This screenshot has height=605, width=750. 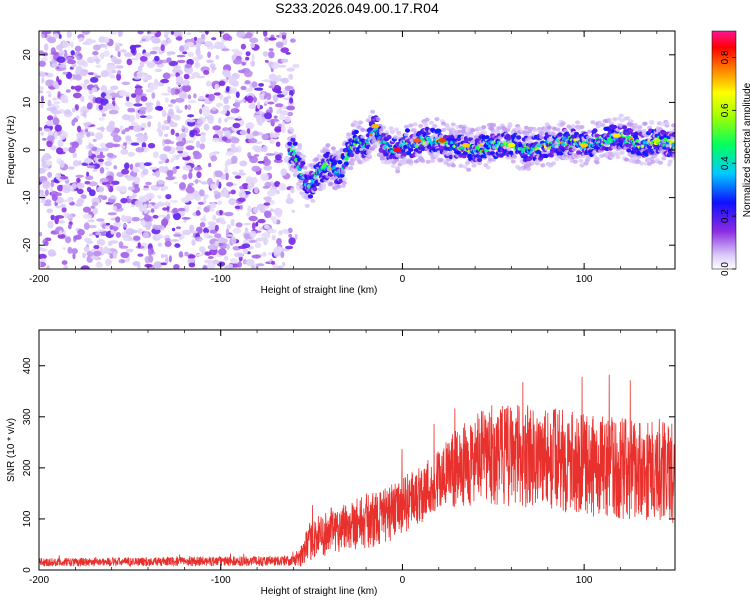 What do you see at coordinates (356, 132) in the screenshot?
I see `spectrogram-ridge-band` at bounding box center [356, 132].